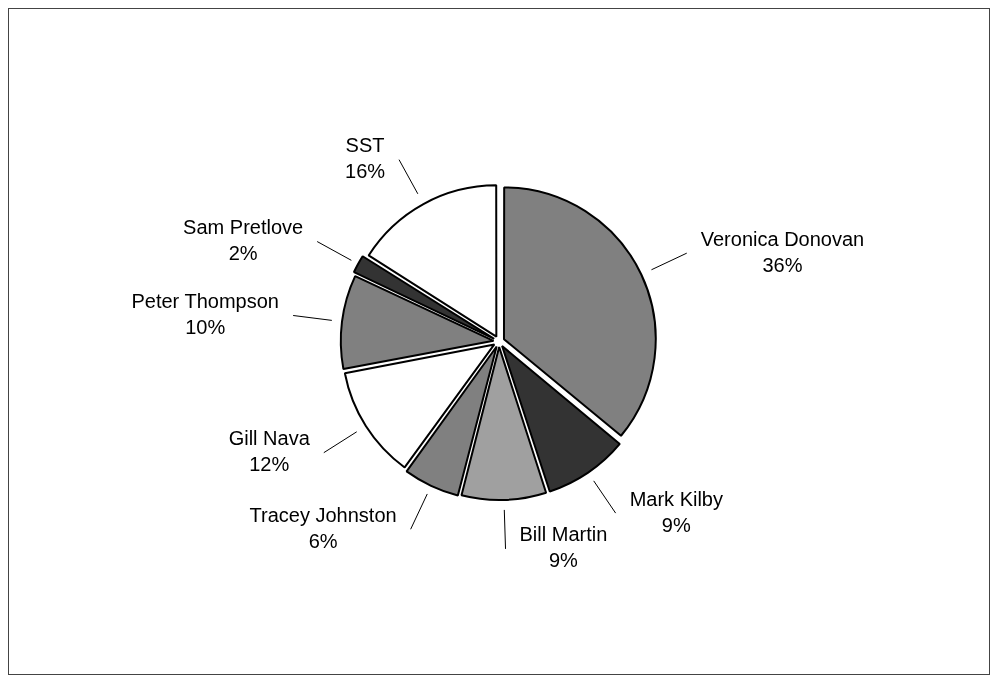 The width and height of the screenshot is (1003, 691). I want to click on slice-label: Peter Thompson, so click(205, 301).